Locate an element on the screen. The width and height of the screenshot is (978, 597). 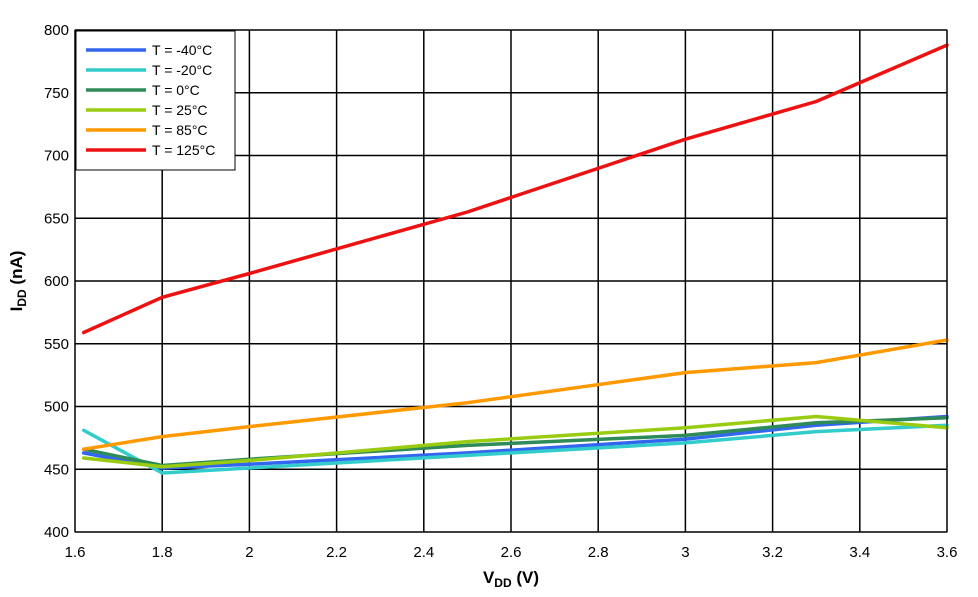
y-tick-label: 600 is located at coordinates (56, 281).